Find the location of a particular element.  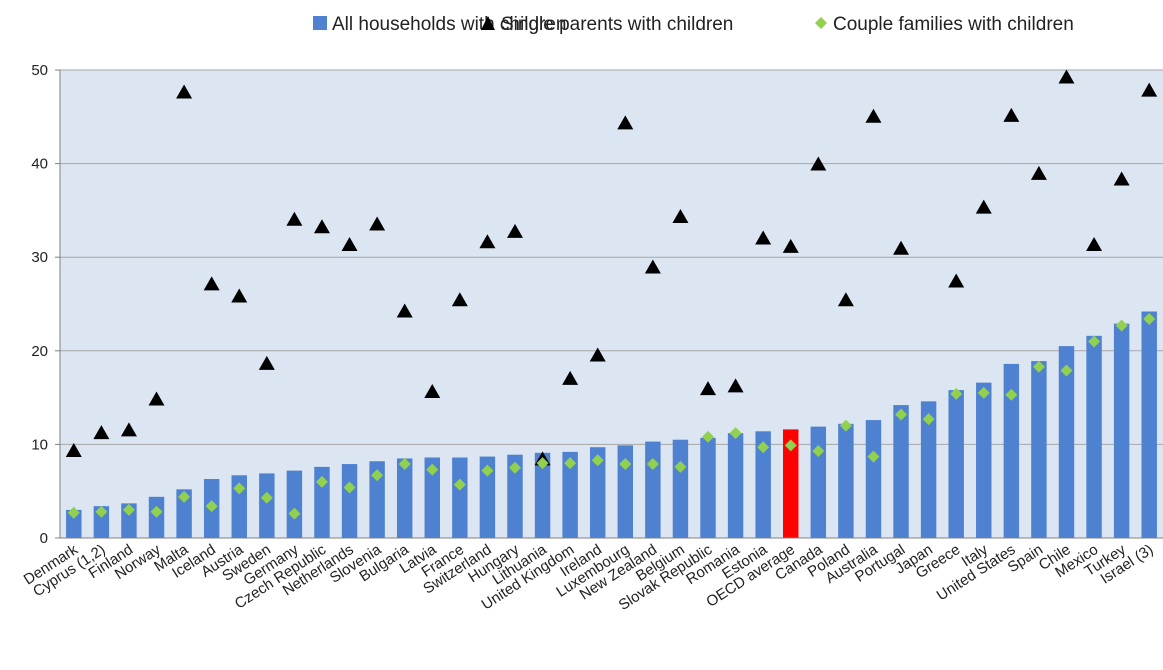

legend-label-triangles: Single parents with children is located at coordinates (617, 24).